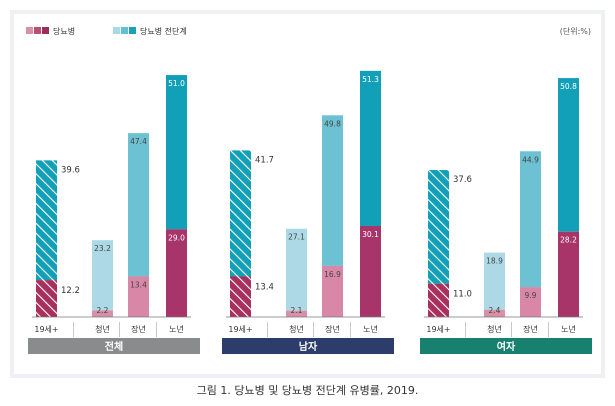 This screenshot has width=615, height=406. I want to click on value-label-prediabetes: 51.3, so click(370, 79).